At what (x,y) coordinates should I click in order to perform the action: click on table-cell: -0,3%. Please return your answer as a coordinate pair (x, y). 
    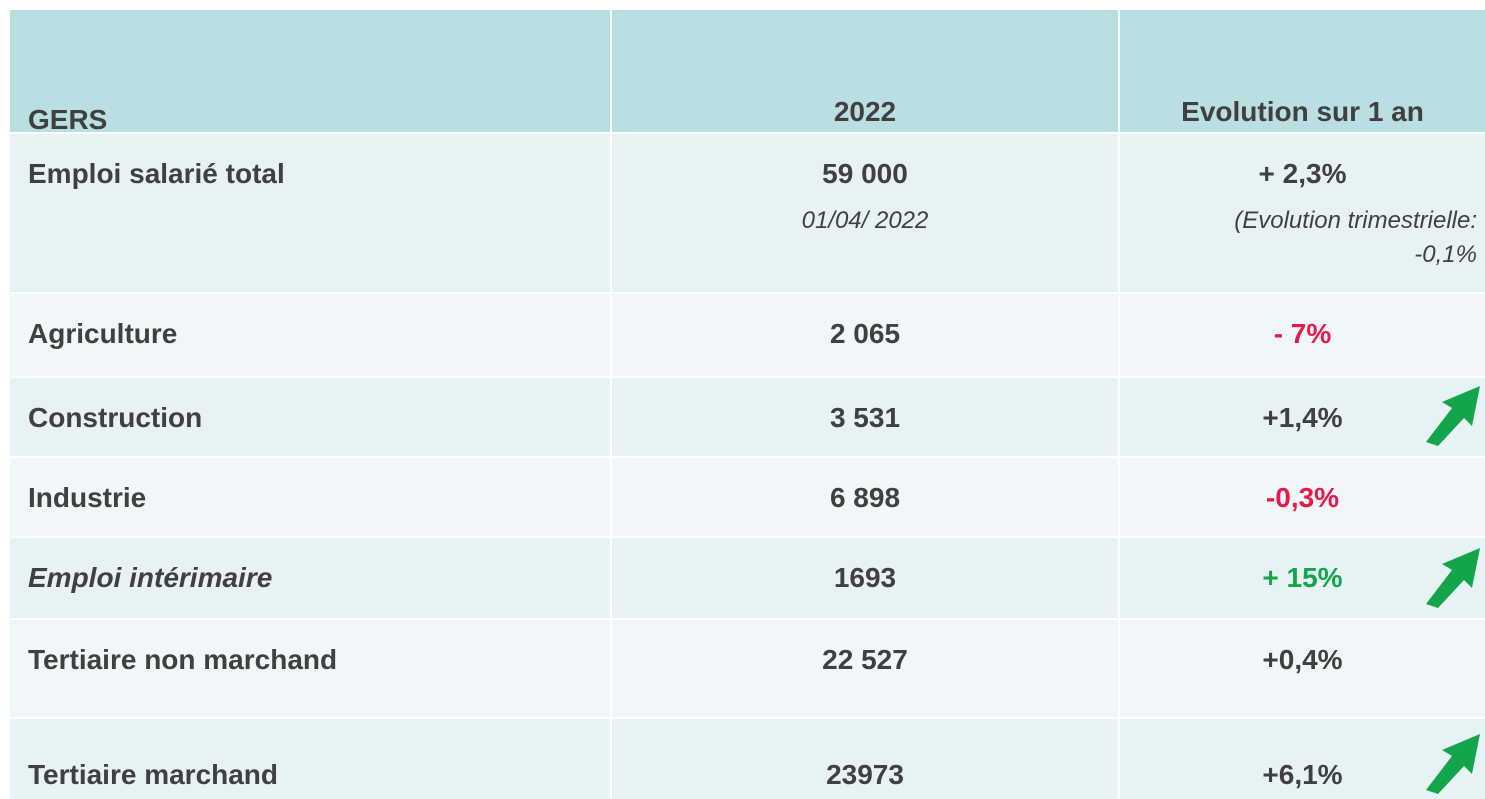
    Looking at the image, I should click on (1302, 497).